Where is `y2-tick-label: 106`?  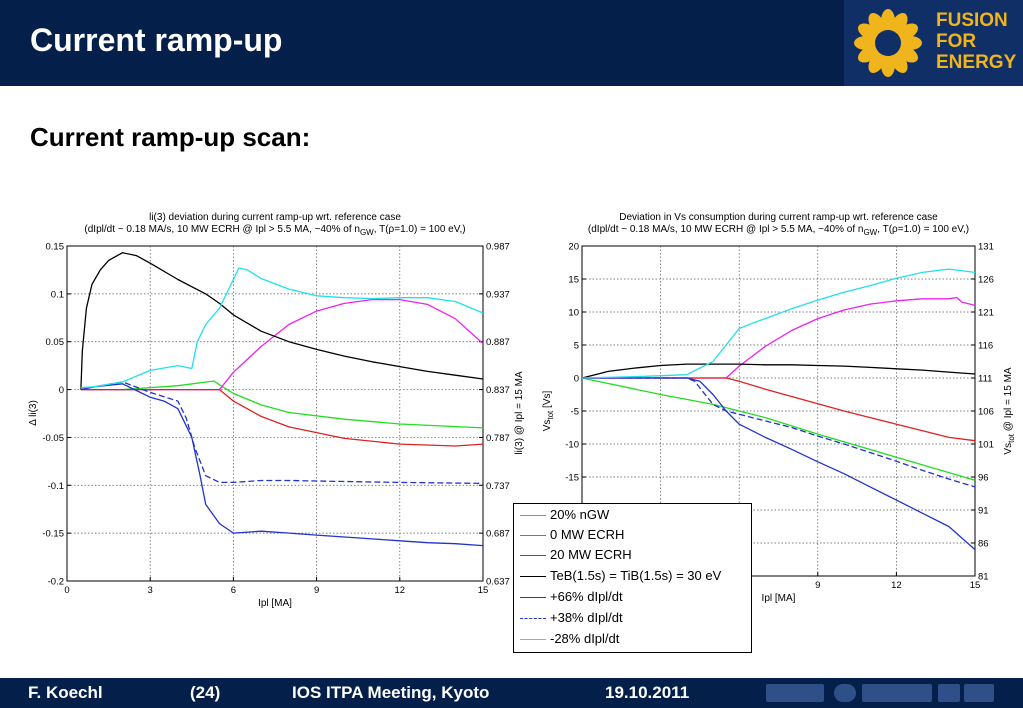 y2-tick-label: 106 is located at coordinates (986, 412).